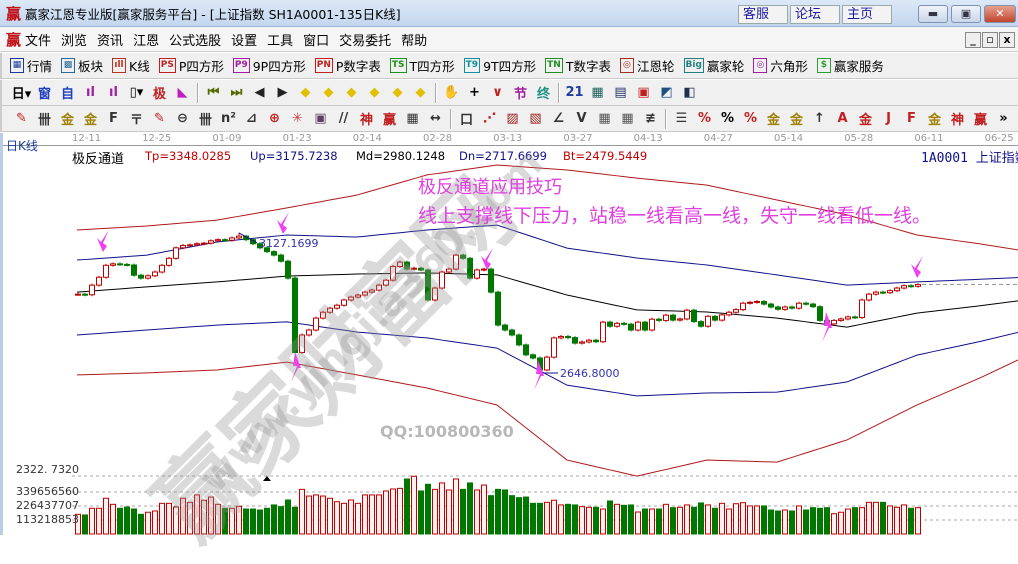  What do you see at coordinates (597, 92) in the screenshot?
I see `calculator-icon: ▦` at bounding box center [597, 92].